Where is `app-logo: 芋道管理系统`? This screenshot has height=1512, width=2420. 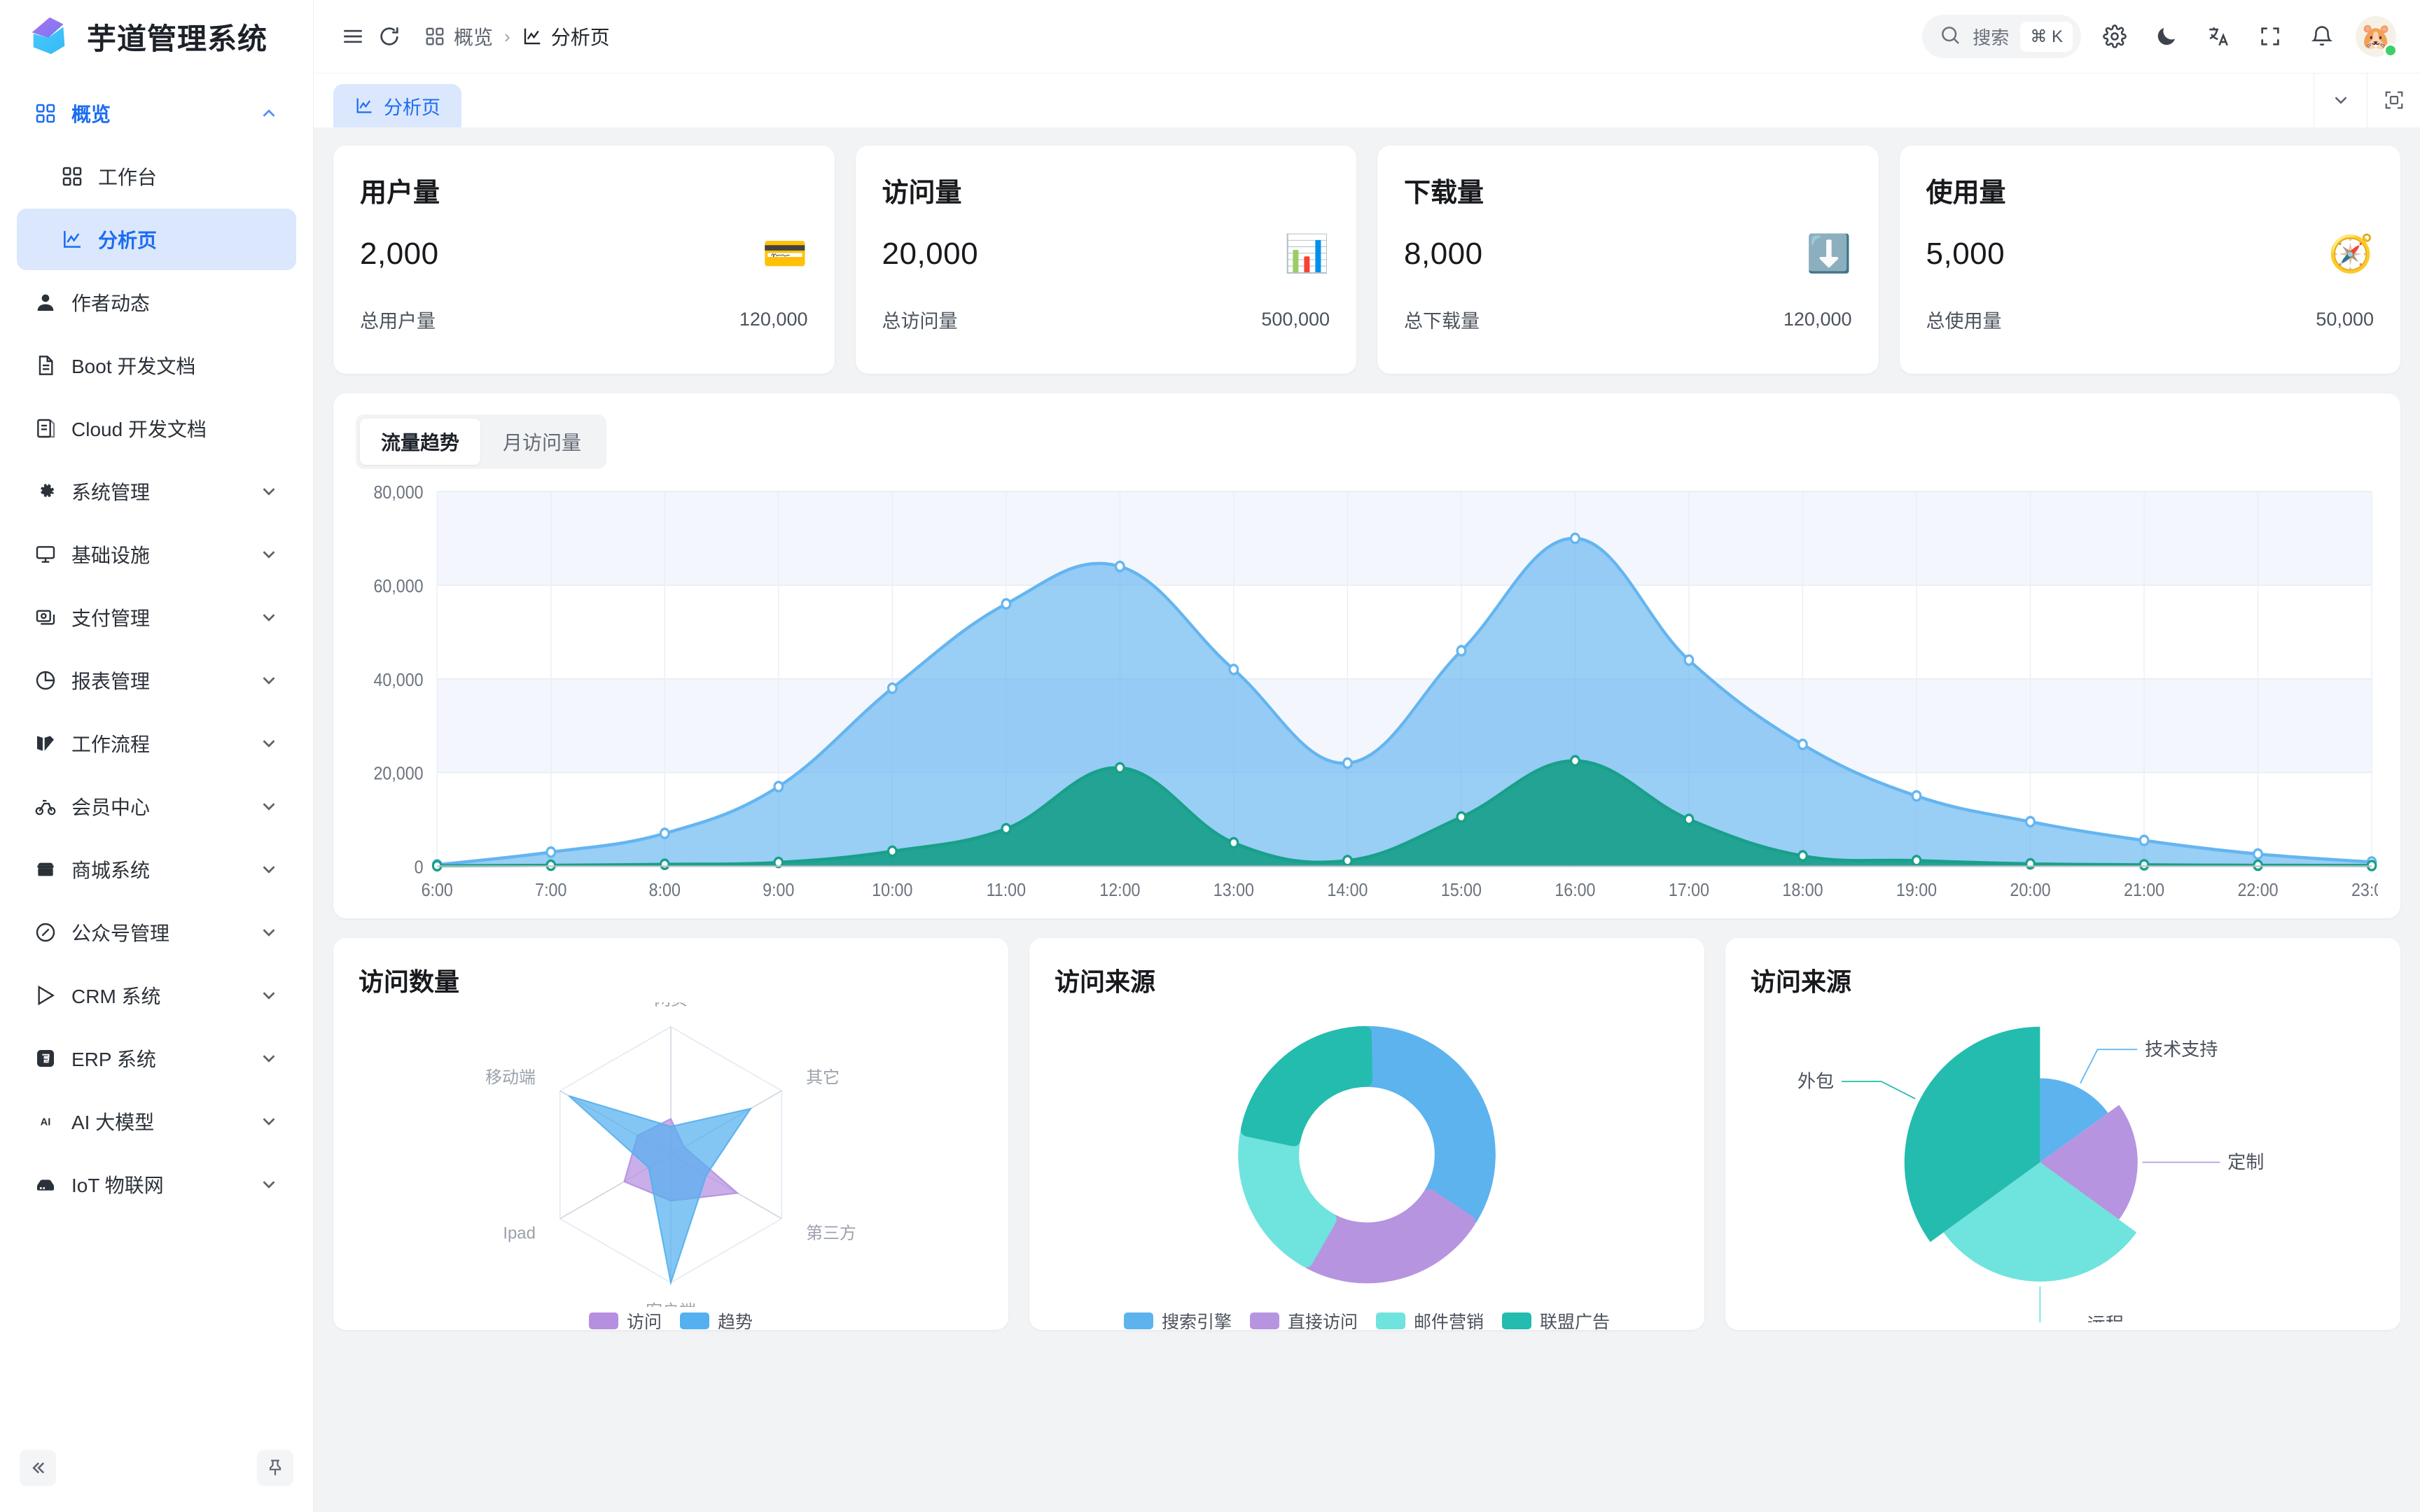 app-logo: 芋道管理系统 is located at coordinates (156, 36).